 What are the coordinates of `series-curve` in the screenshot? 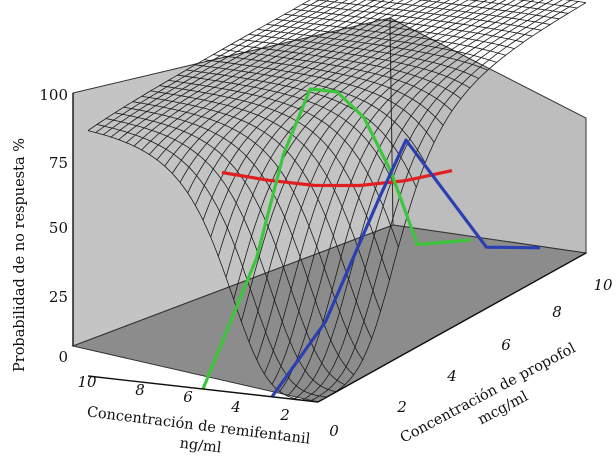 It's located at (337, 178).